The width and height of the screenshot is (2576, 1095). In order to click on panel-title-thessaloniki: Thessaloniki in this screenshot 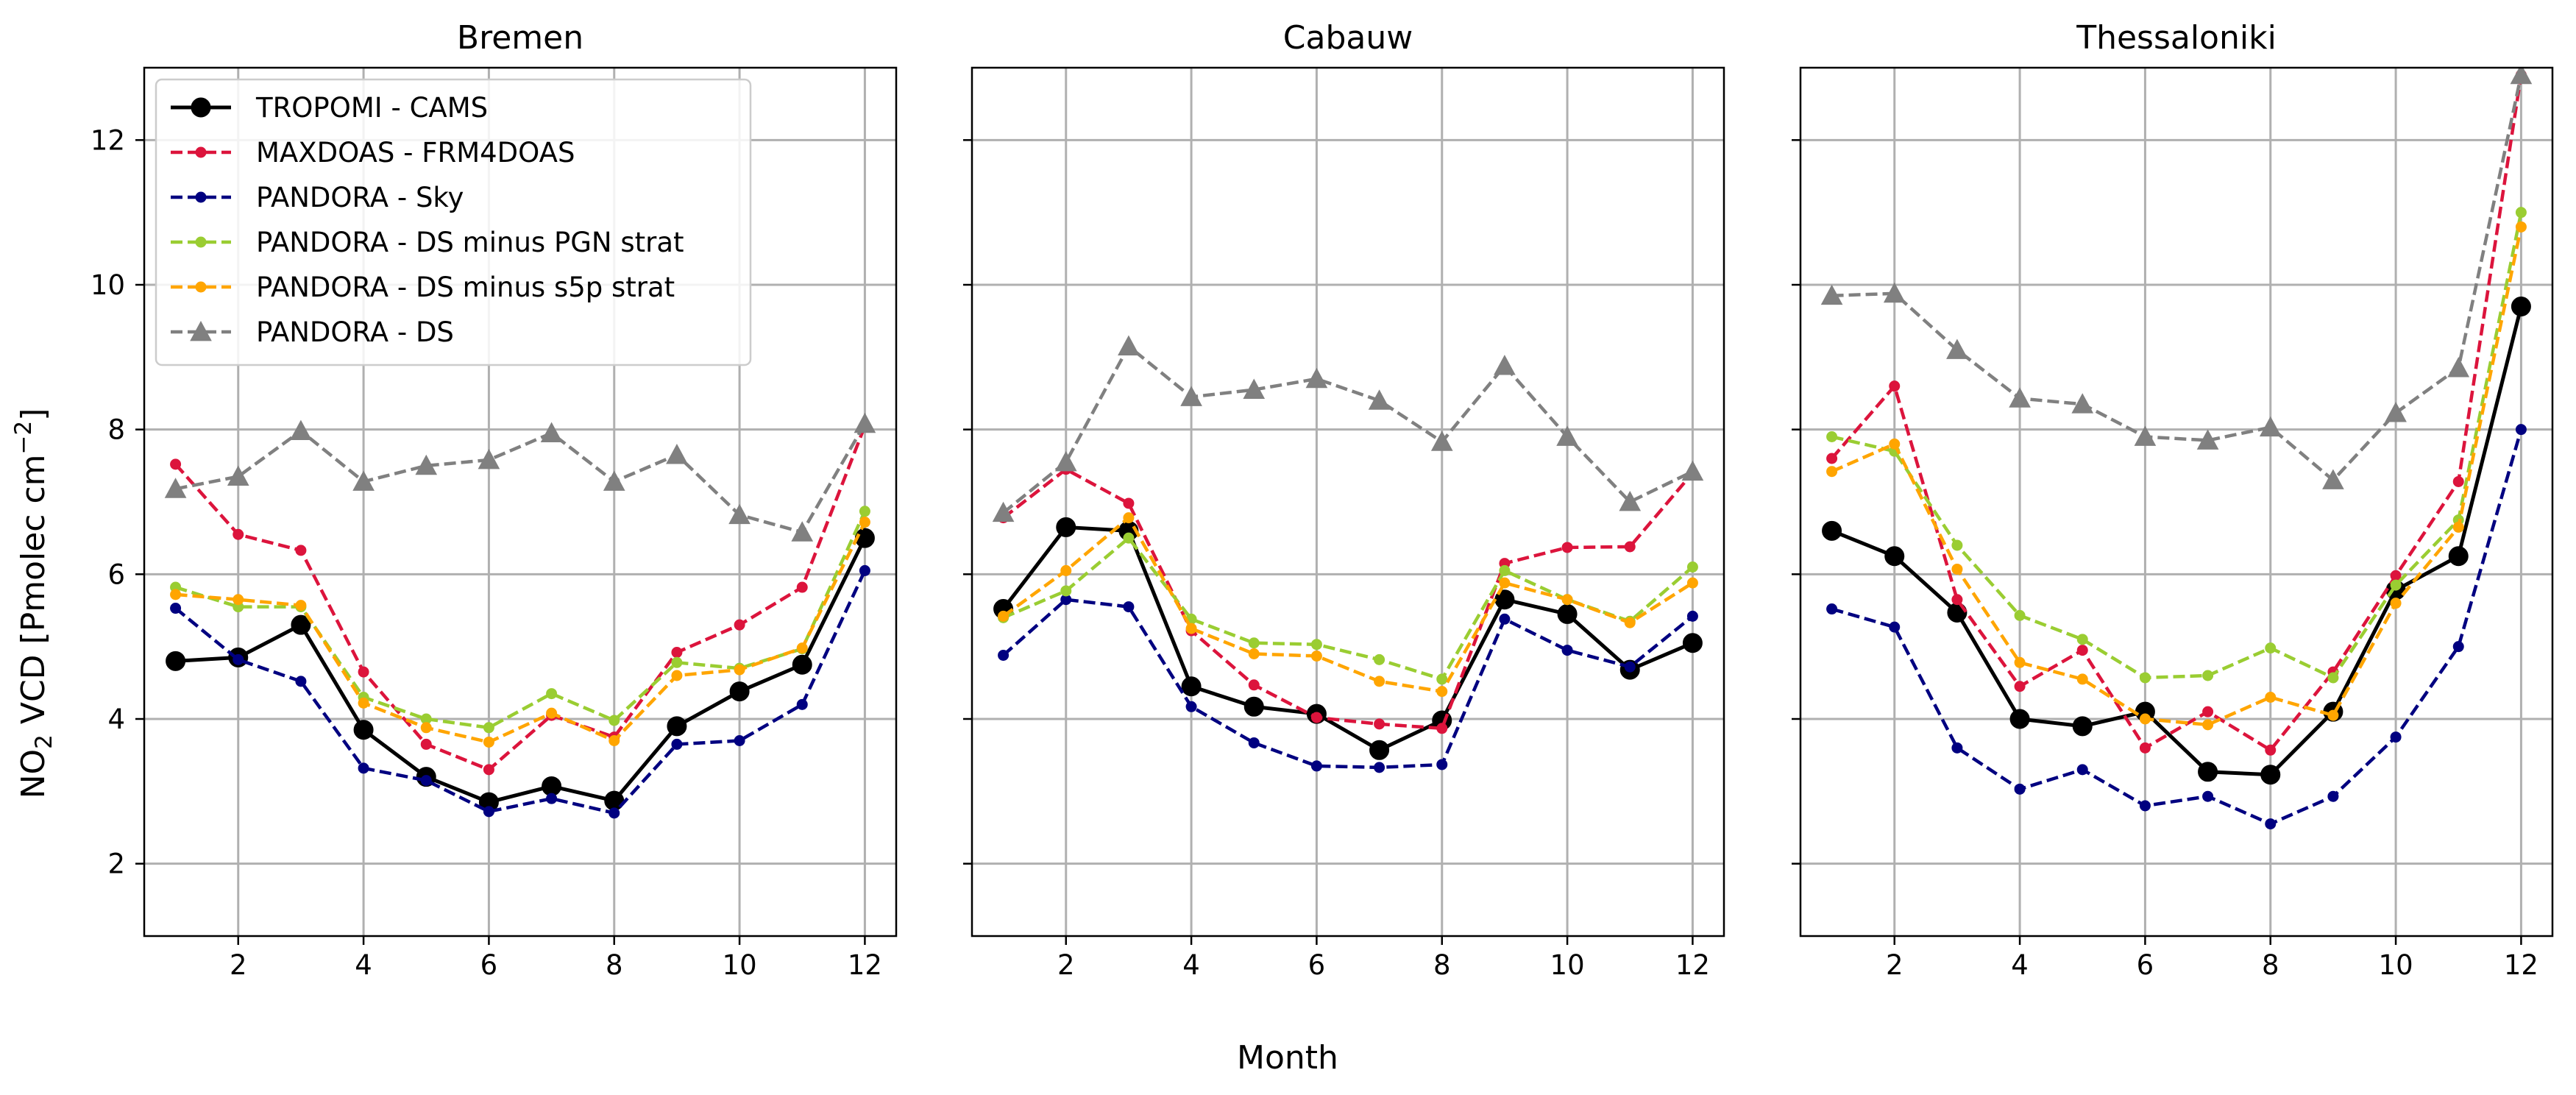, I will do `click(2176, 38)`.